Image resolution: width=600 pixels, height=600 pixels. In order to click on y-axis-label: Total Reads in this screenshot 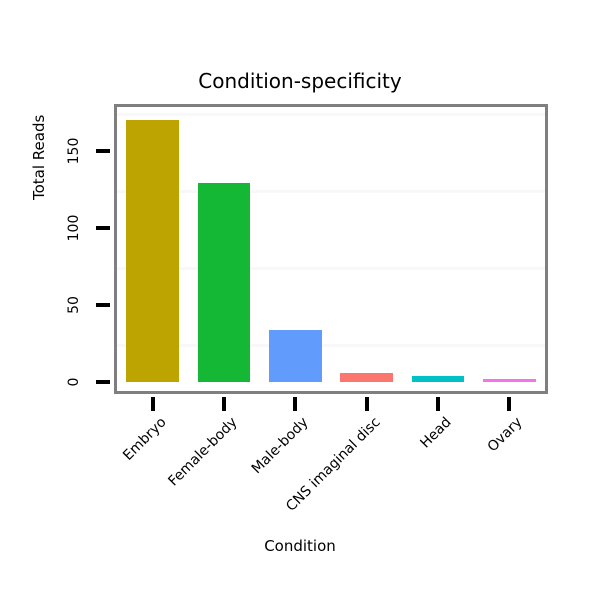, I will do `click(39, 157)`.